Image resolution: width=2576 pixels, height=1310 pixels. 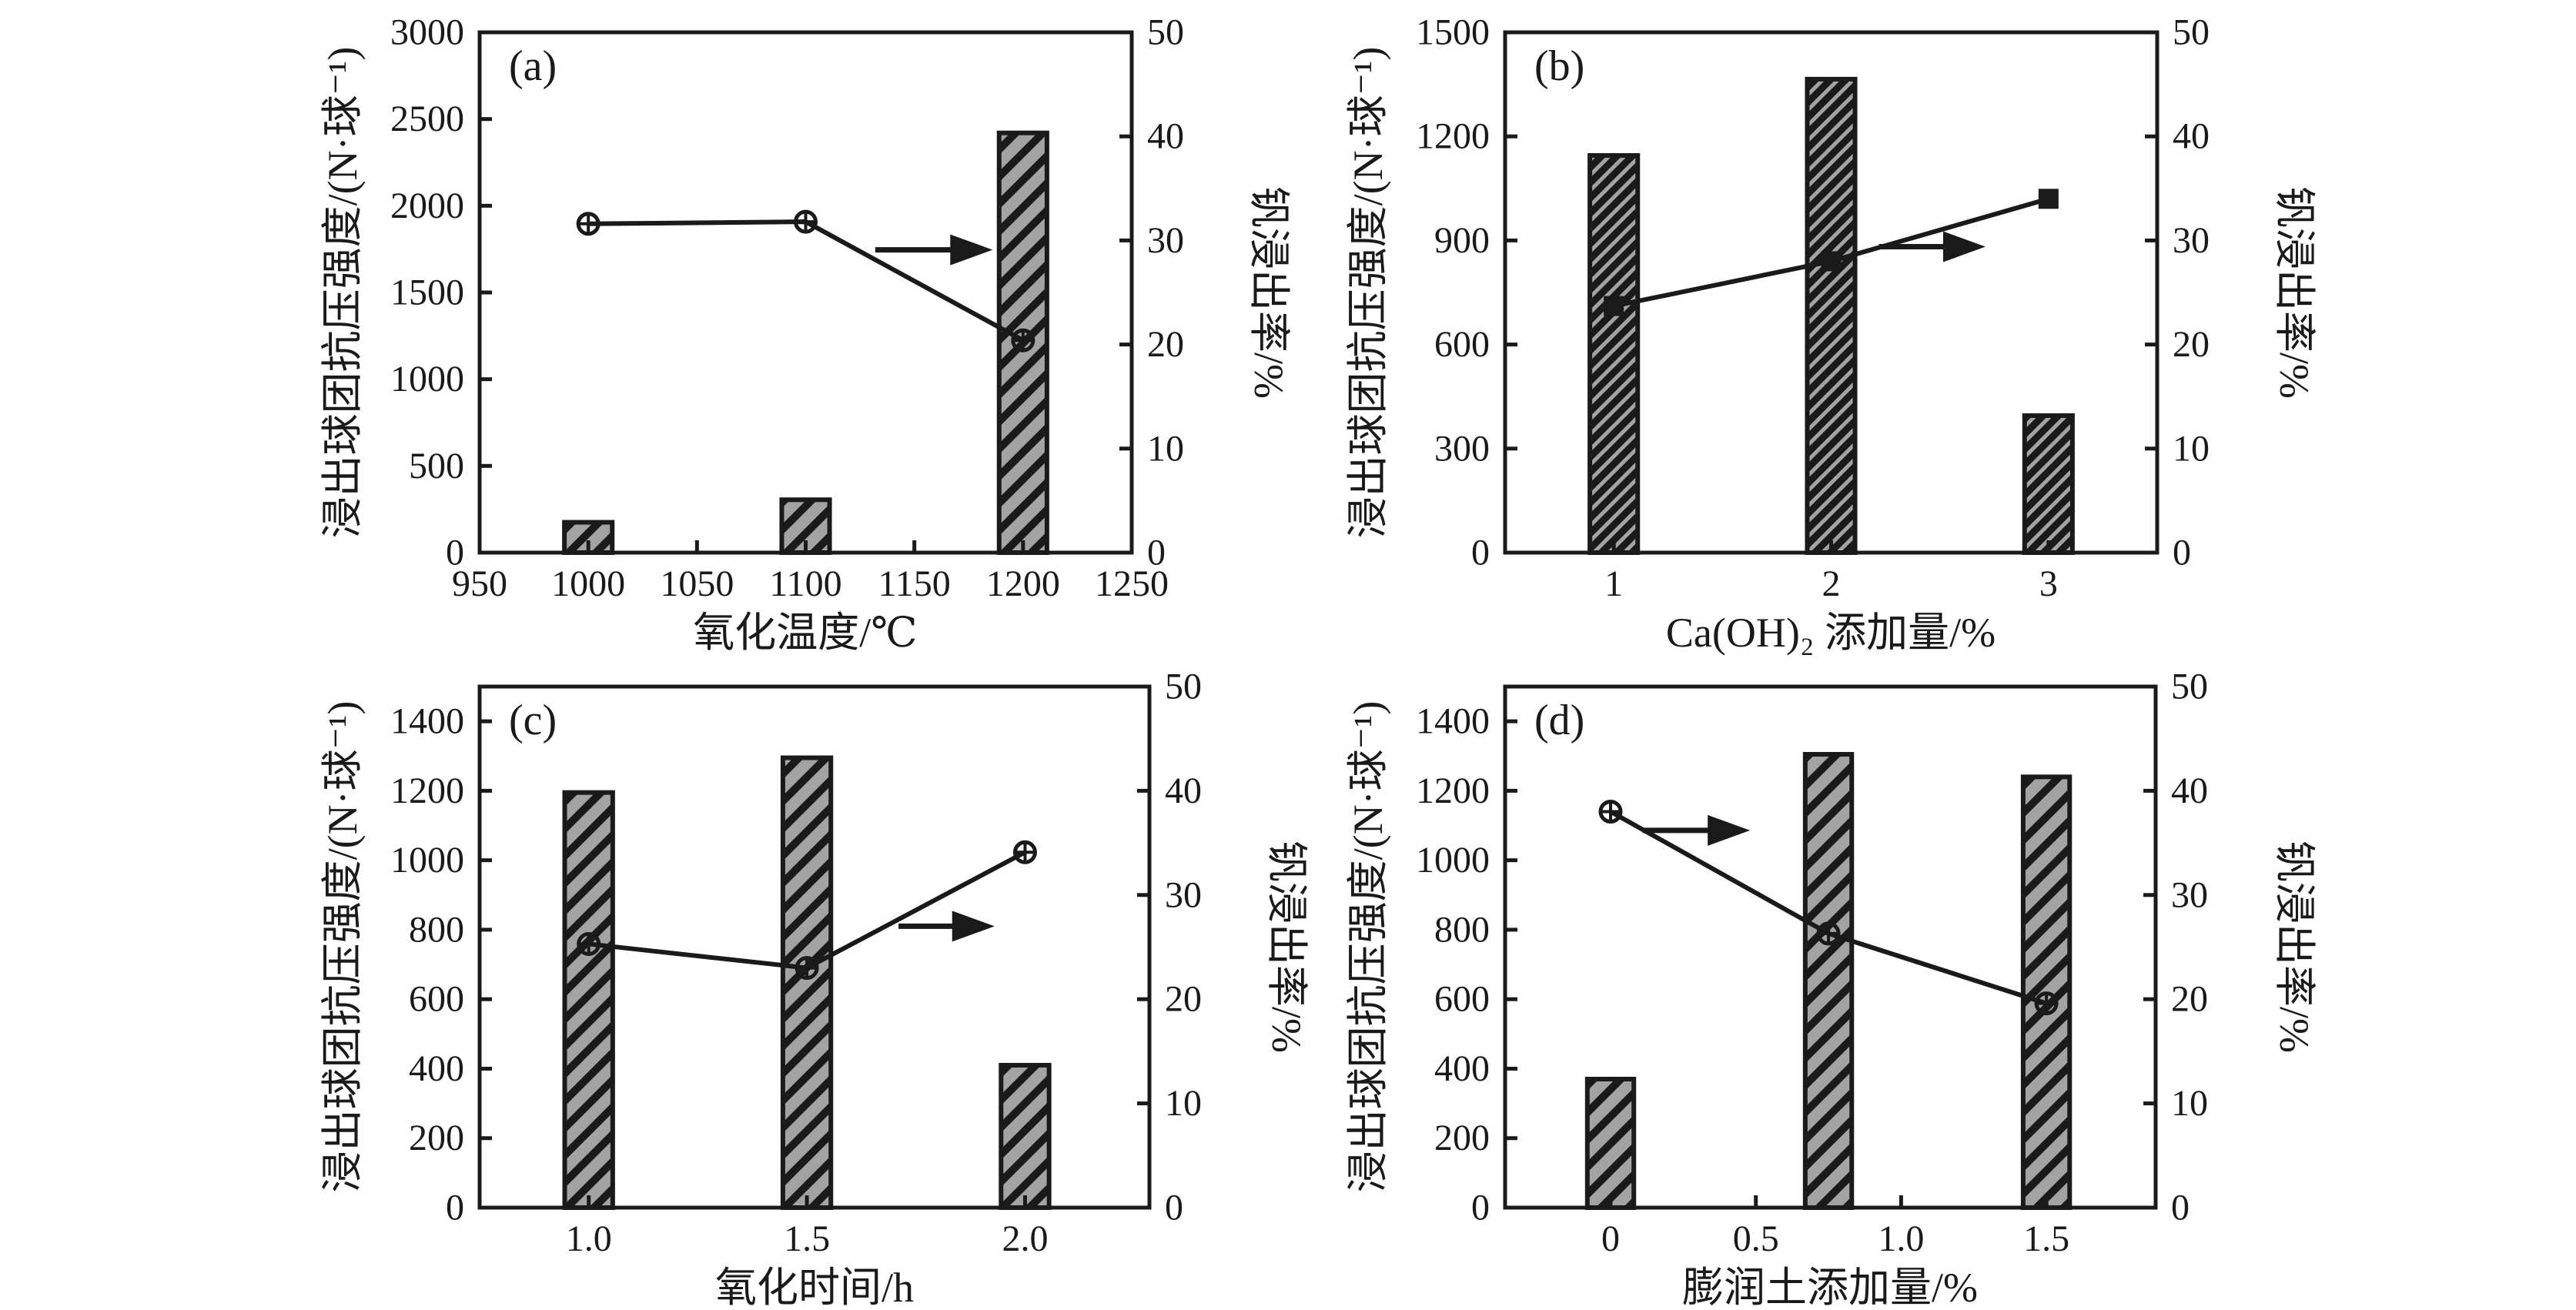 What do you see at coordinates (1559, 66) in the screenshot?
I see `panel-b-label: (b)` at bounding box center [1559, 66].